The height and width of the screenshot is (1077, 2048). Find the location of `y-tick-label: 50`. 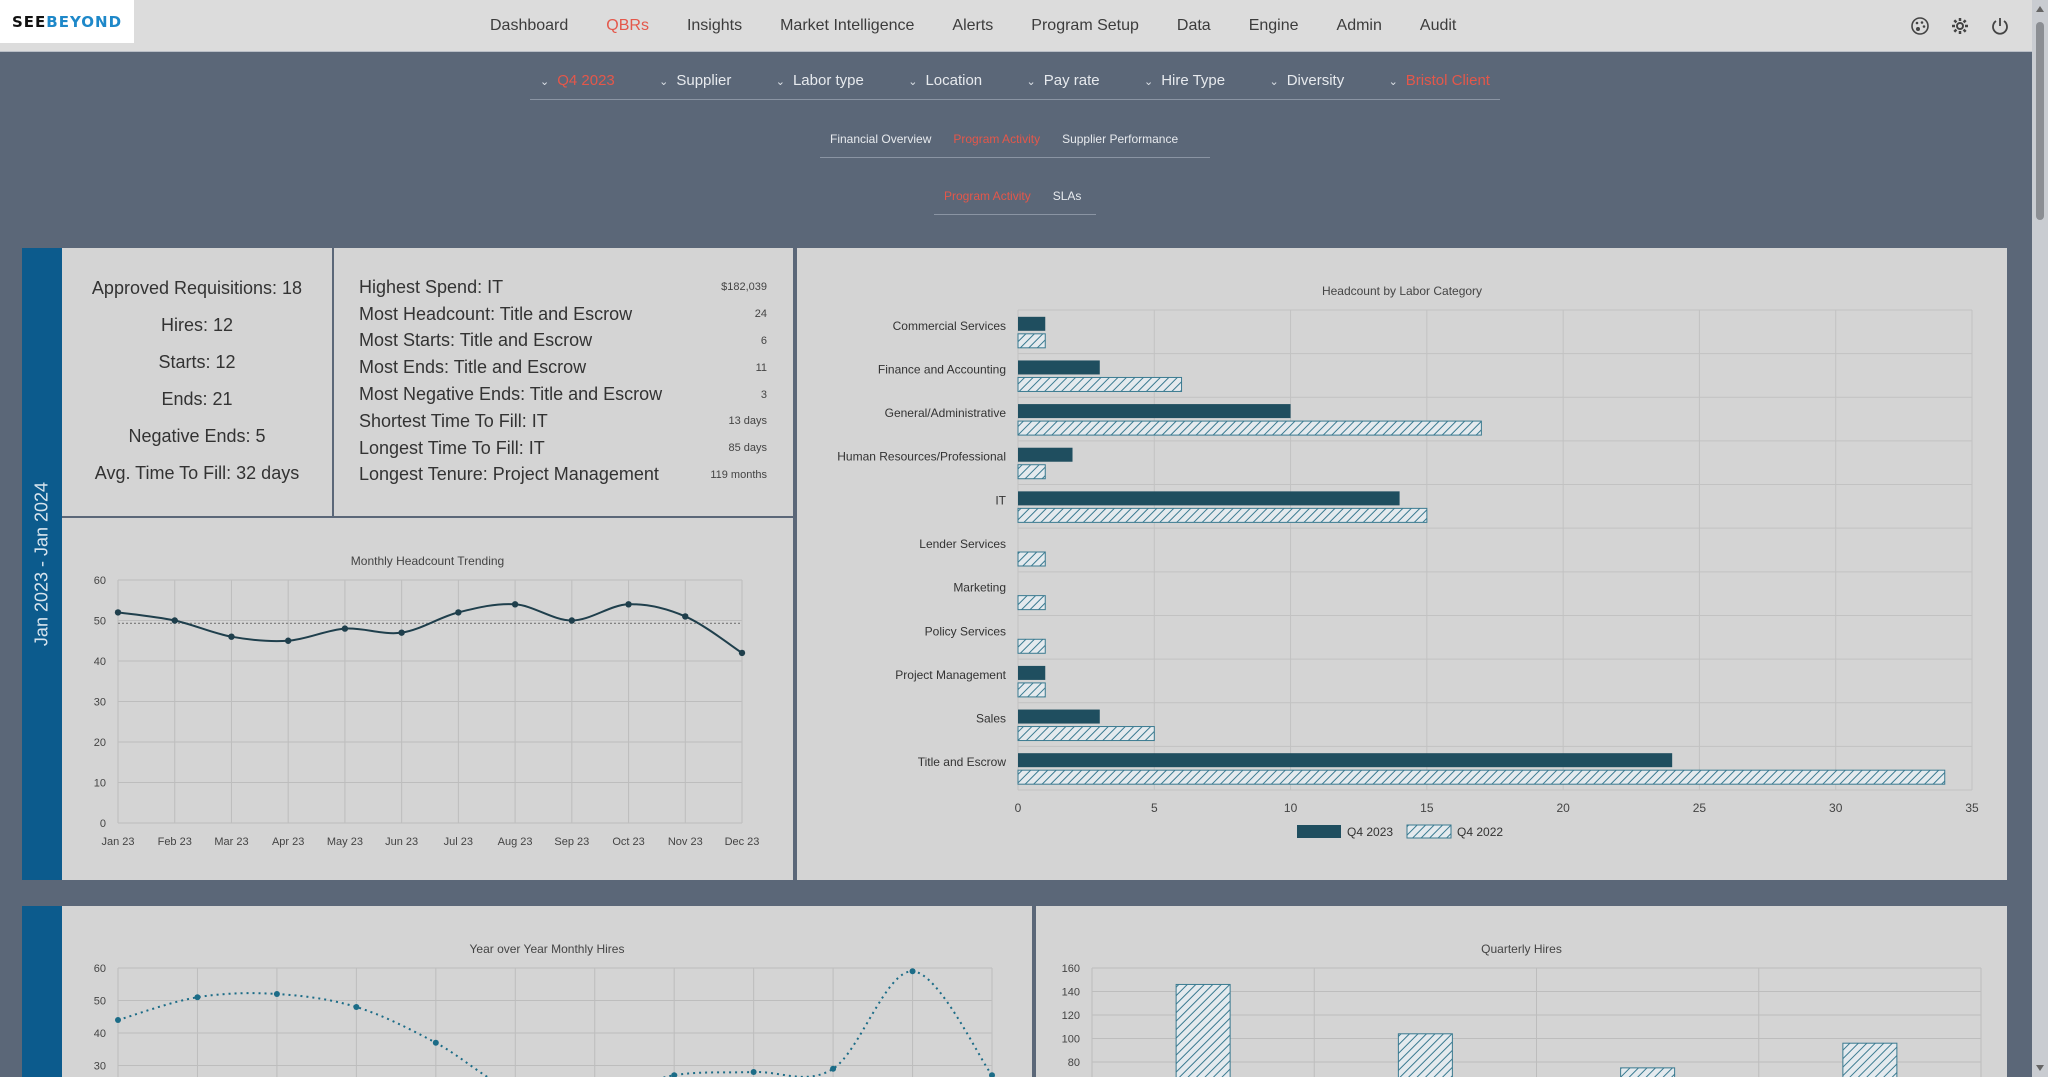

y-tick-label: 50 is located at coordinates (100, 1002).